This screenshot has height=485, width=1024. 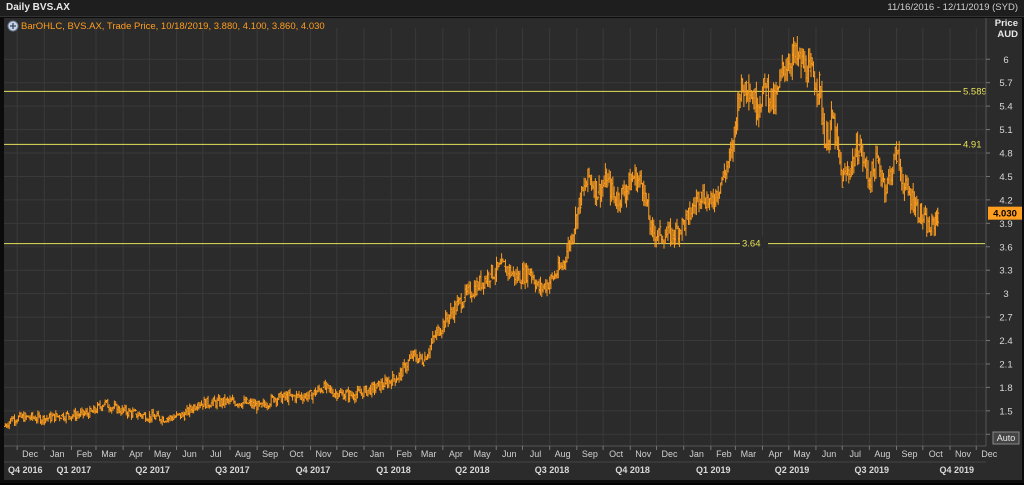 I want to click on current-price-box, so click(x=1005, y=213).